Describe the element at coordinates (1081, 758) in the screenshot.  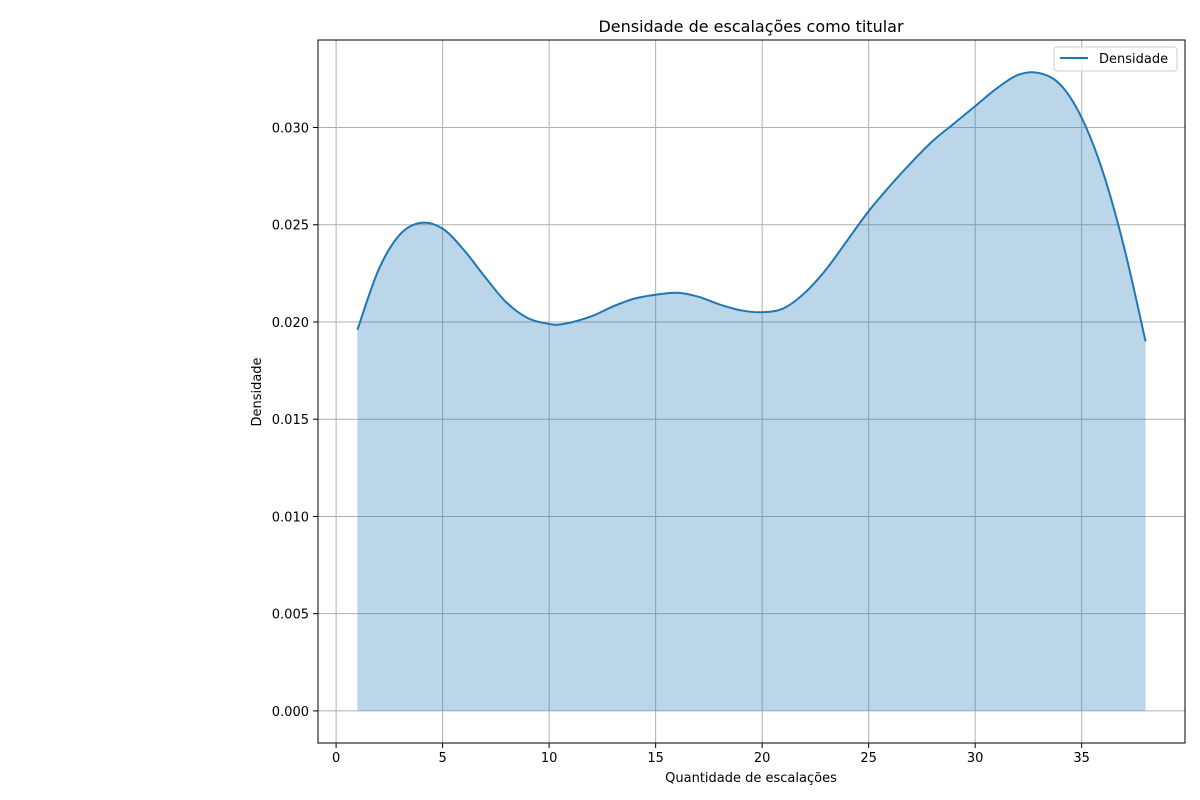
I see `x-tick-label: 35` at that location.